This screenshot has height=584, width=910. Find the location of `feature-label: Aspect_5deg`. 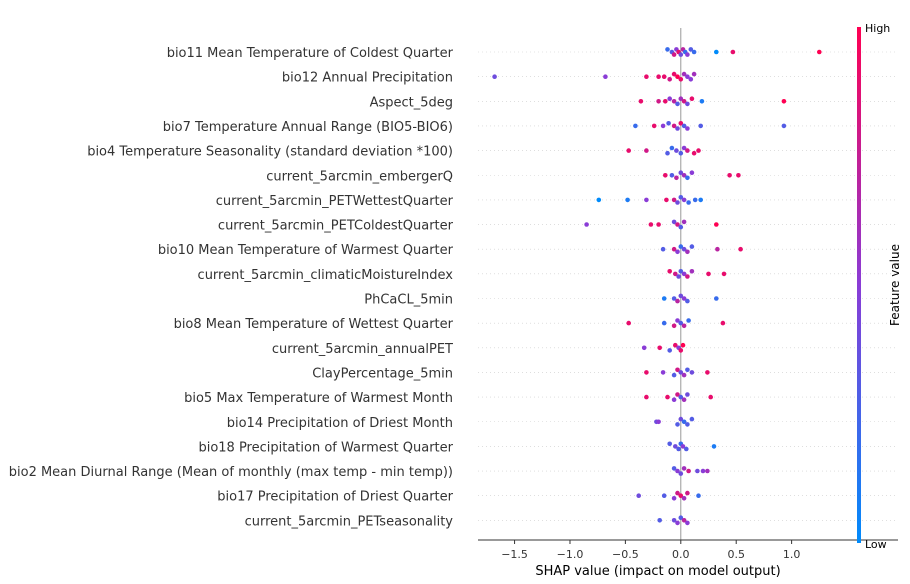

feature-label: Aspect_5deg is located at coordinates (411, 102).